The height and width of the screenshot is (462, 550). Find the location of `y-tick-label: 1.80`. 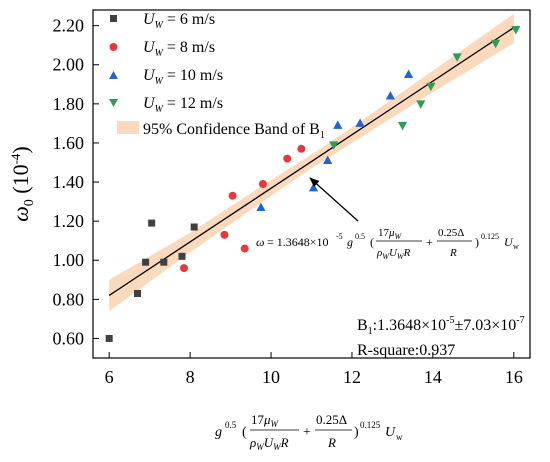

y-tick-label: 1.80 is located at coordinates (69, 104).